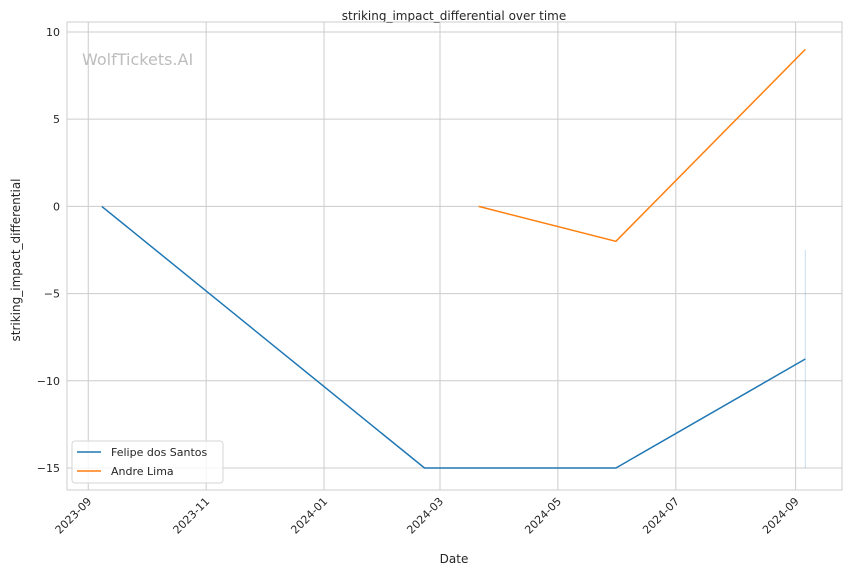 The height and width of the screenshot is (579, 850). What do you see at coordinates (137, 59) in the screenshot?
I see `watermark: WolfTickets.AI` at bounding box center [137, 59].